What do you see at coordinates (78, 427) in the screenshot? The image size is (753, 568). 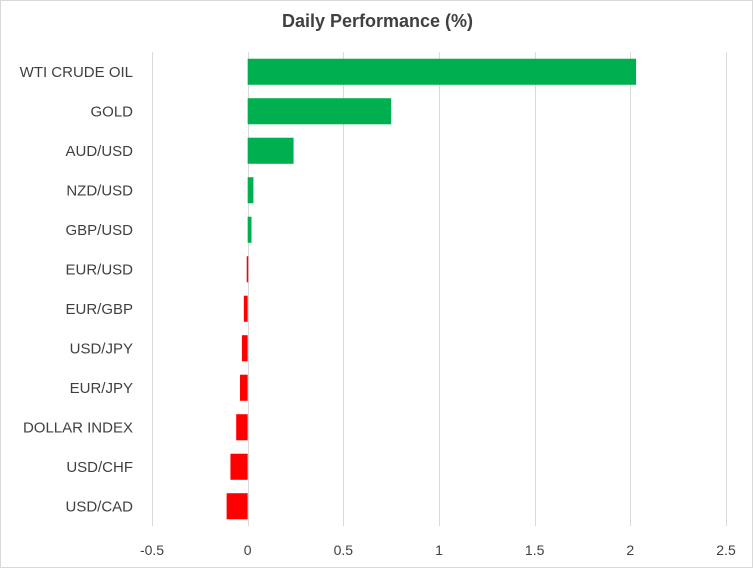 I see `category-label: DOLLAR INDEX` at bounding box center [78, 427].